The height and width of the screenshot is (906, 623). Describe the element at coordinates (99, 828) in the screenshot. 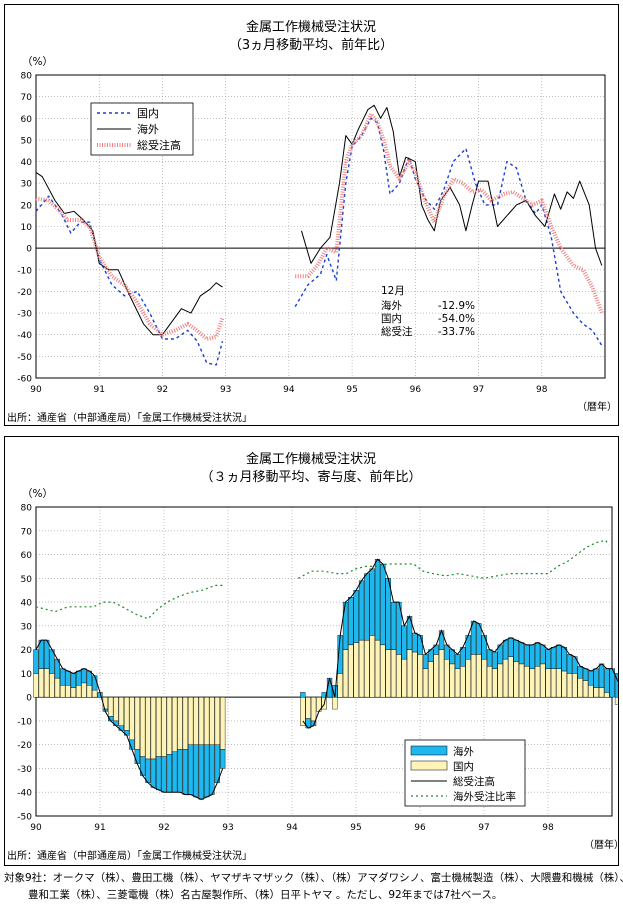

I see `x-tick-label: 91` at that location.